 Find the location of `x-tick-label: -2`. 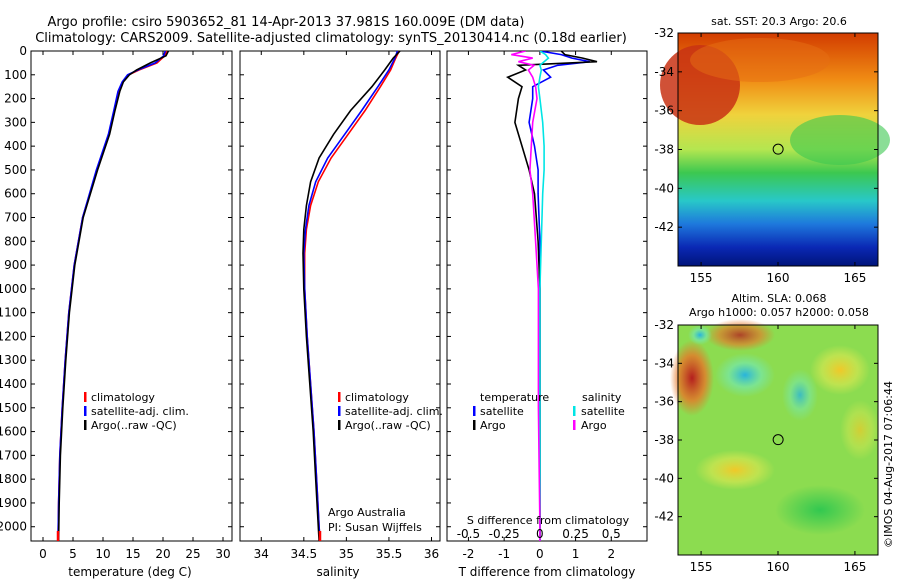

x-tick-label: -2 is located at coordinates (468, 554).